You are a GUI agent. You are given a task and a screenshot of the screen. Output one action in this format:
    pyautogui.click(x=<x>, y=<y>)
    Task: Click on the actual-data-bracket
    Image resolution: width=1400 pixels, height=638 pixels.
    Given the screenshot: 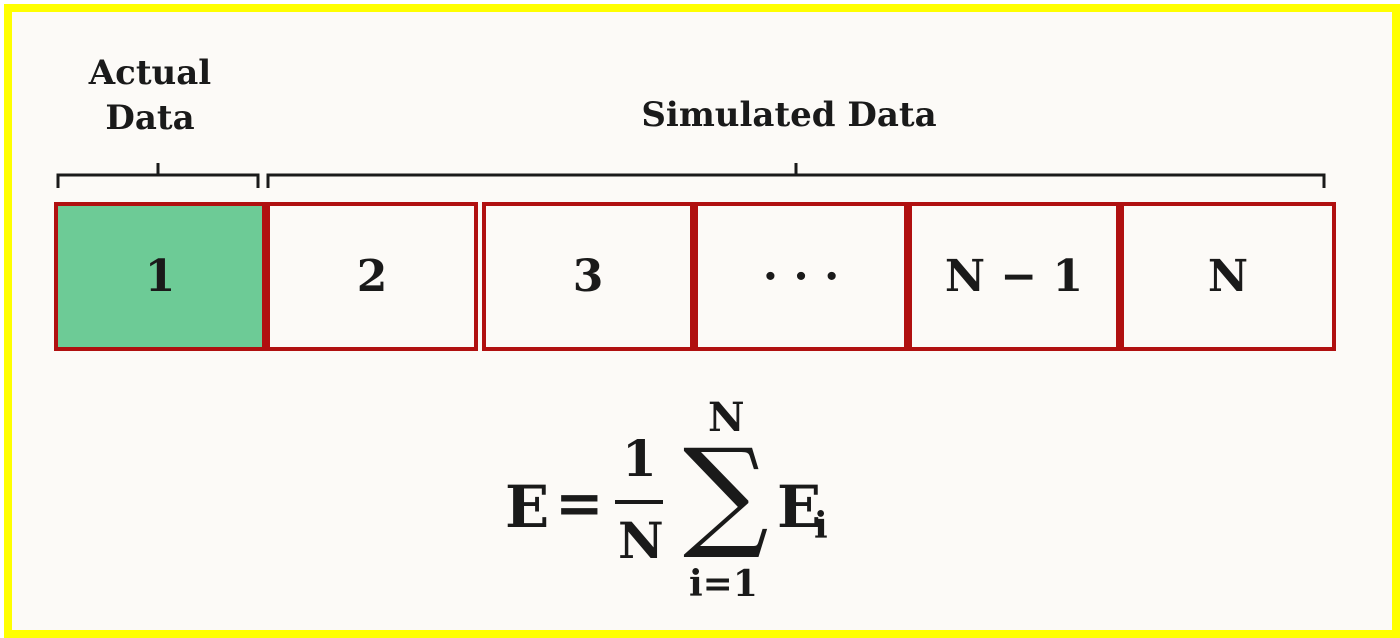 What is the action you would take?
    pyautogui.click(x=158, y=175)
    